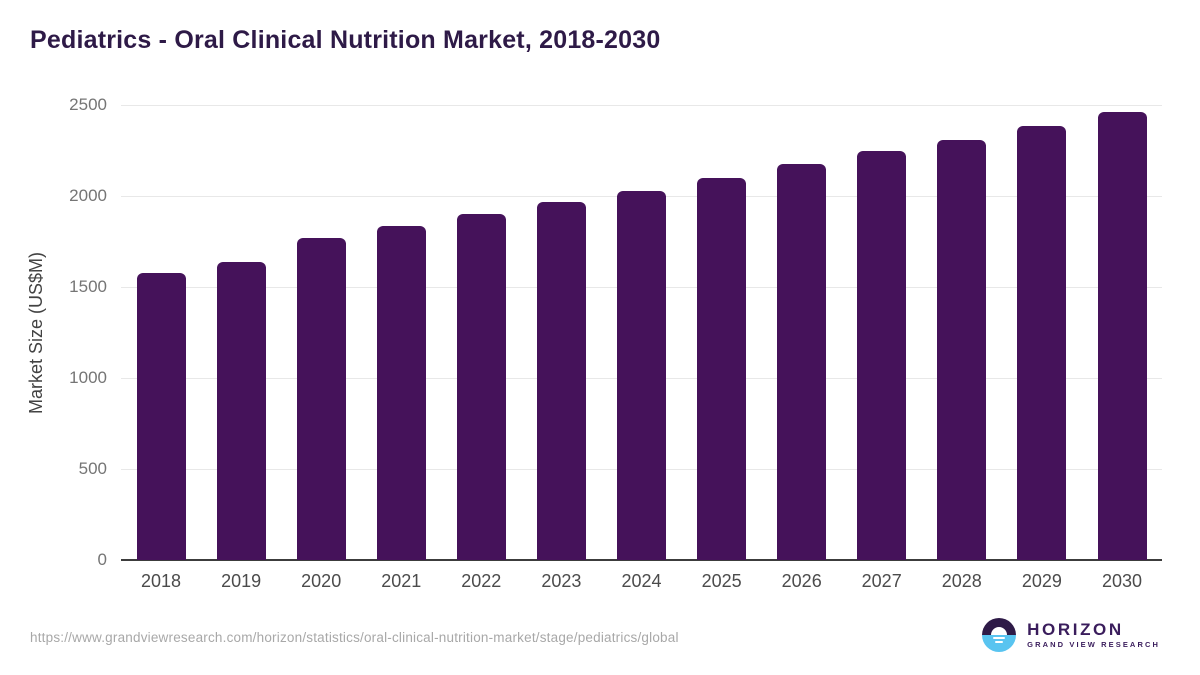  Describe the element at coordinates (1042, 342) in the screenshot. I see `bar-2029` at that location.